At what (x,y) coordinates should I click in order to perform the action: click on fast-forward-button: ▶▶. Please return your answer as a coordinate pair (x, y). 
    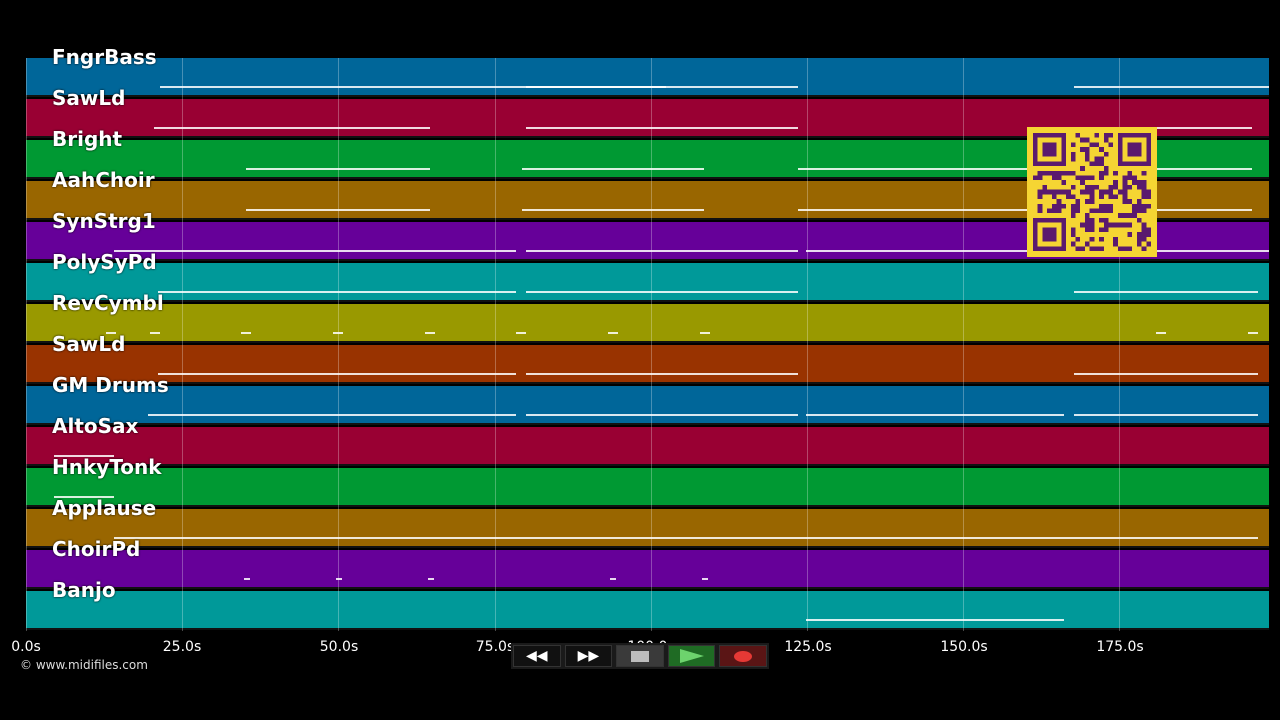
    Looking at the image, I should click on (588, 656).